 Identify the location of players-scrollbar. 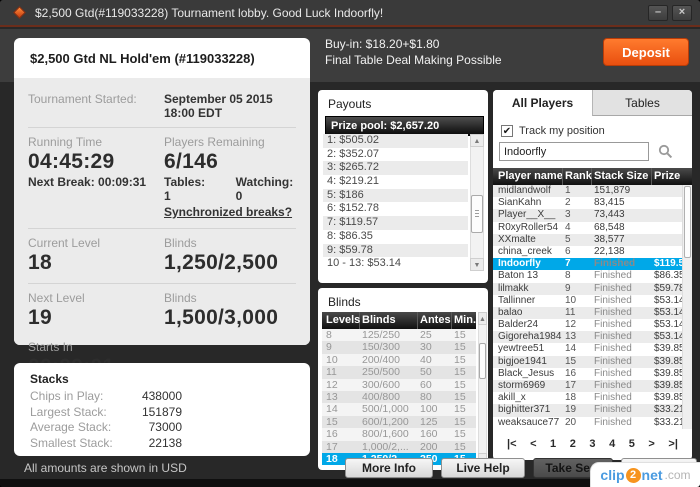
(687, 307).